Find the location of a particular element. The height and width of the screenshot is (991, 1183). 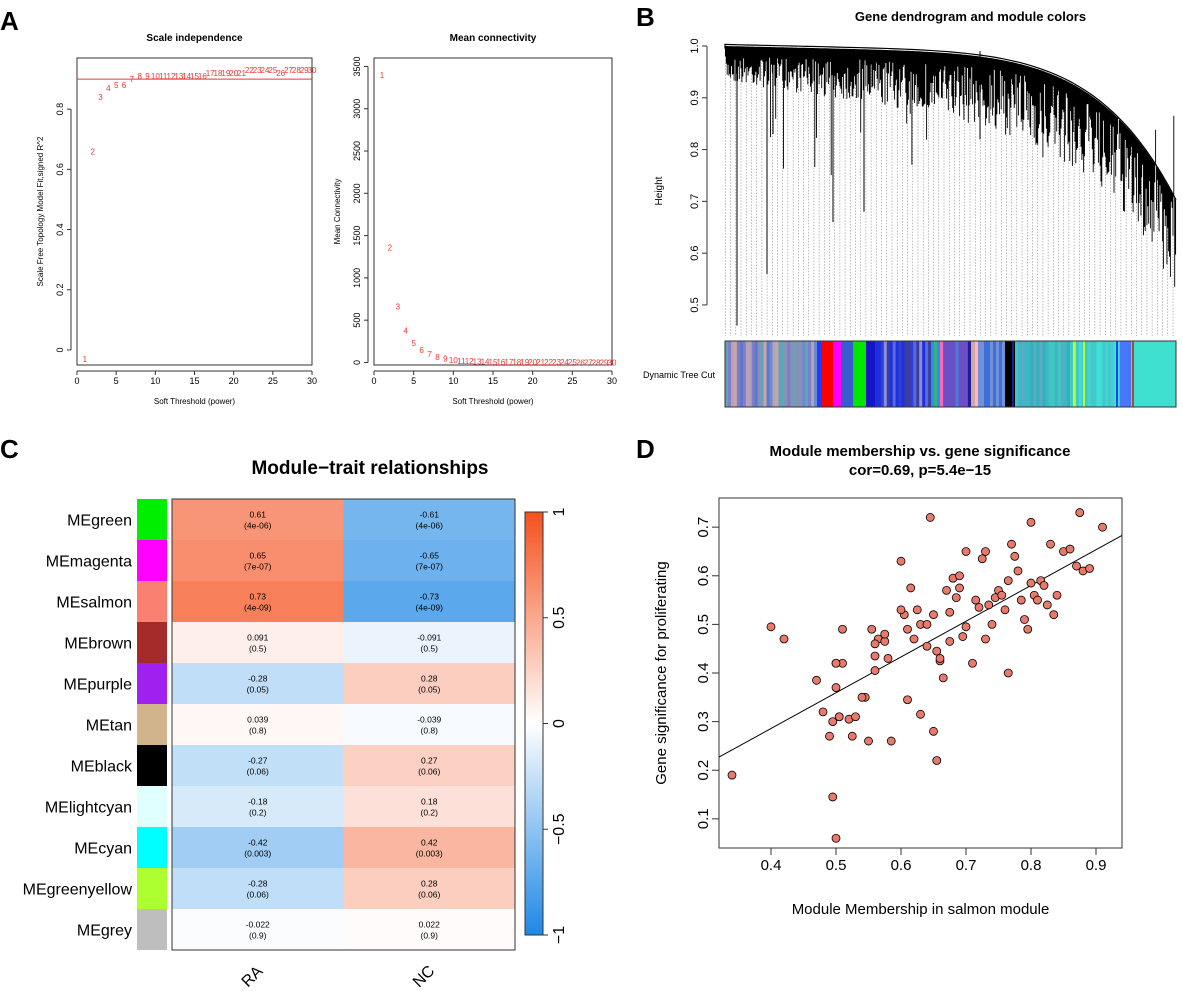

dendrogram-top-merge is located at coordinates (950, 122).